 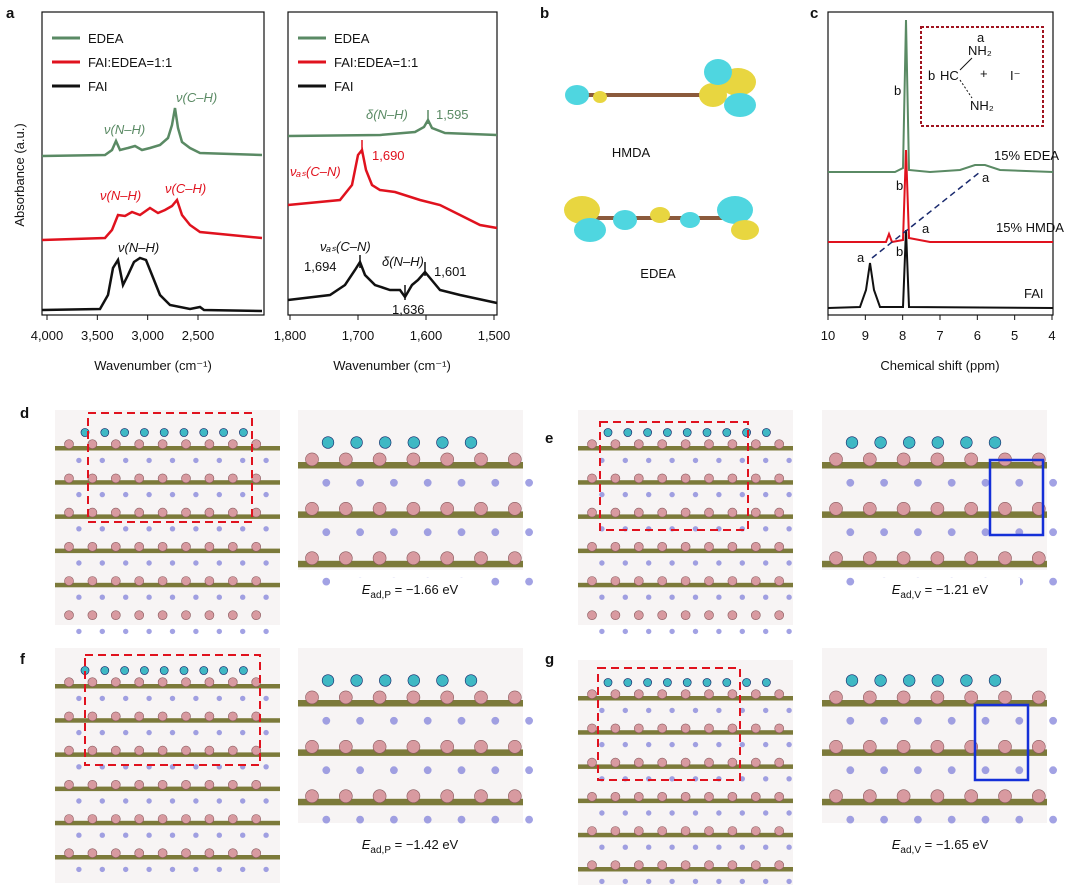 What do you see at coordinates (1015, 75) in the screenshot?
I see `structure-label: I⁻` at bounding box center [1015, 75].